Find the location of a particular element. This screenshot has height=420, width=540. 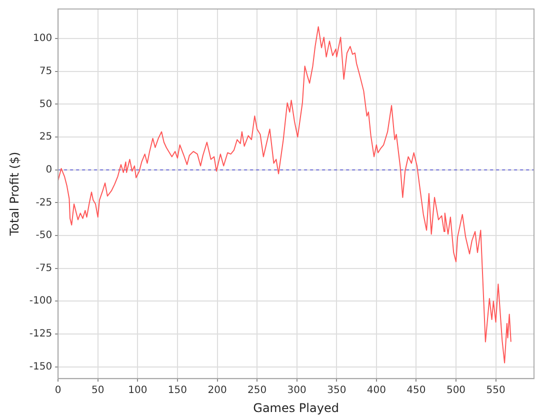

y-tick-label: -100 is located at coordinates (40, 301).